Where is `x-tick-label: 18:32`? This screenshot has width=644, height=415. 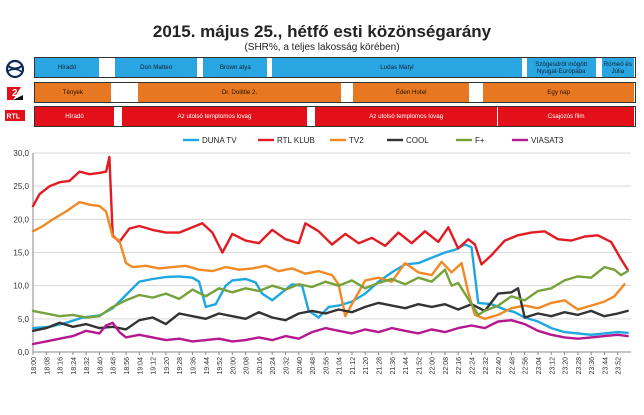 x-tick-label: 18:32 is located at coordinates (87, 366).